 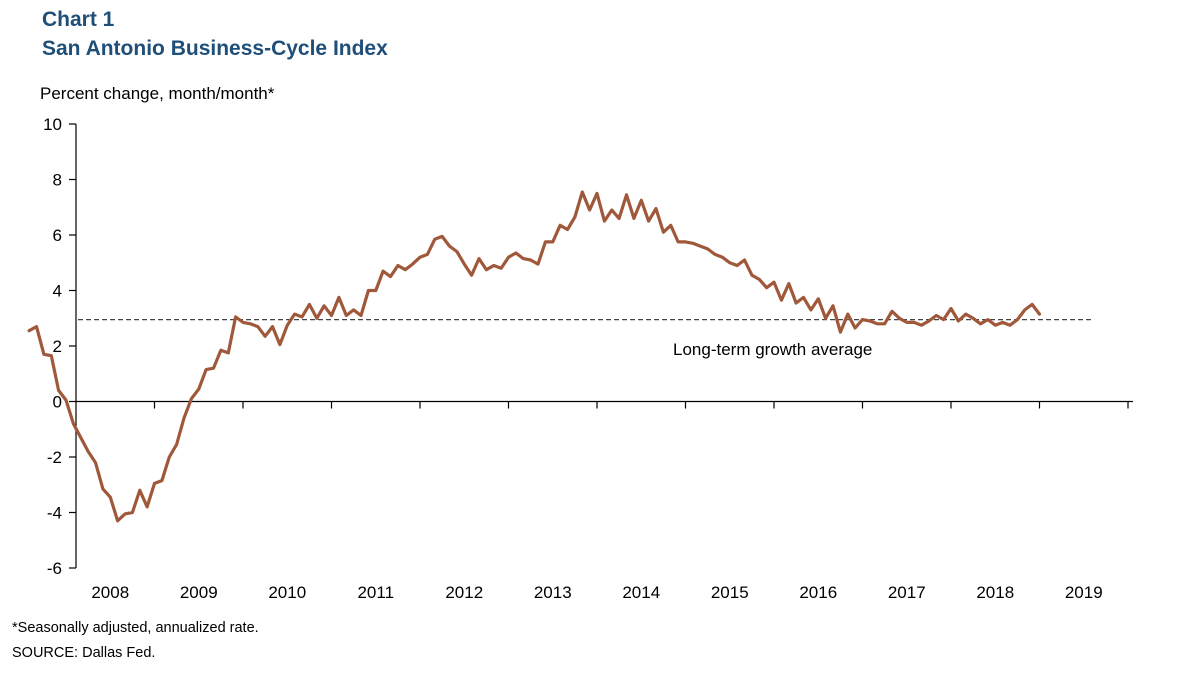 I want to click on y-tick-label: 10, so click(x=52, y=124).